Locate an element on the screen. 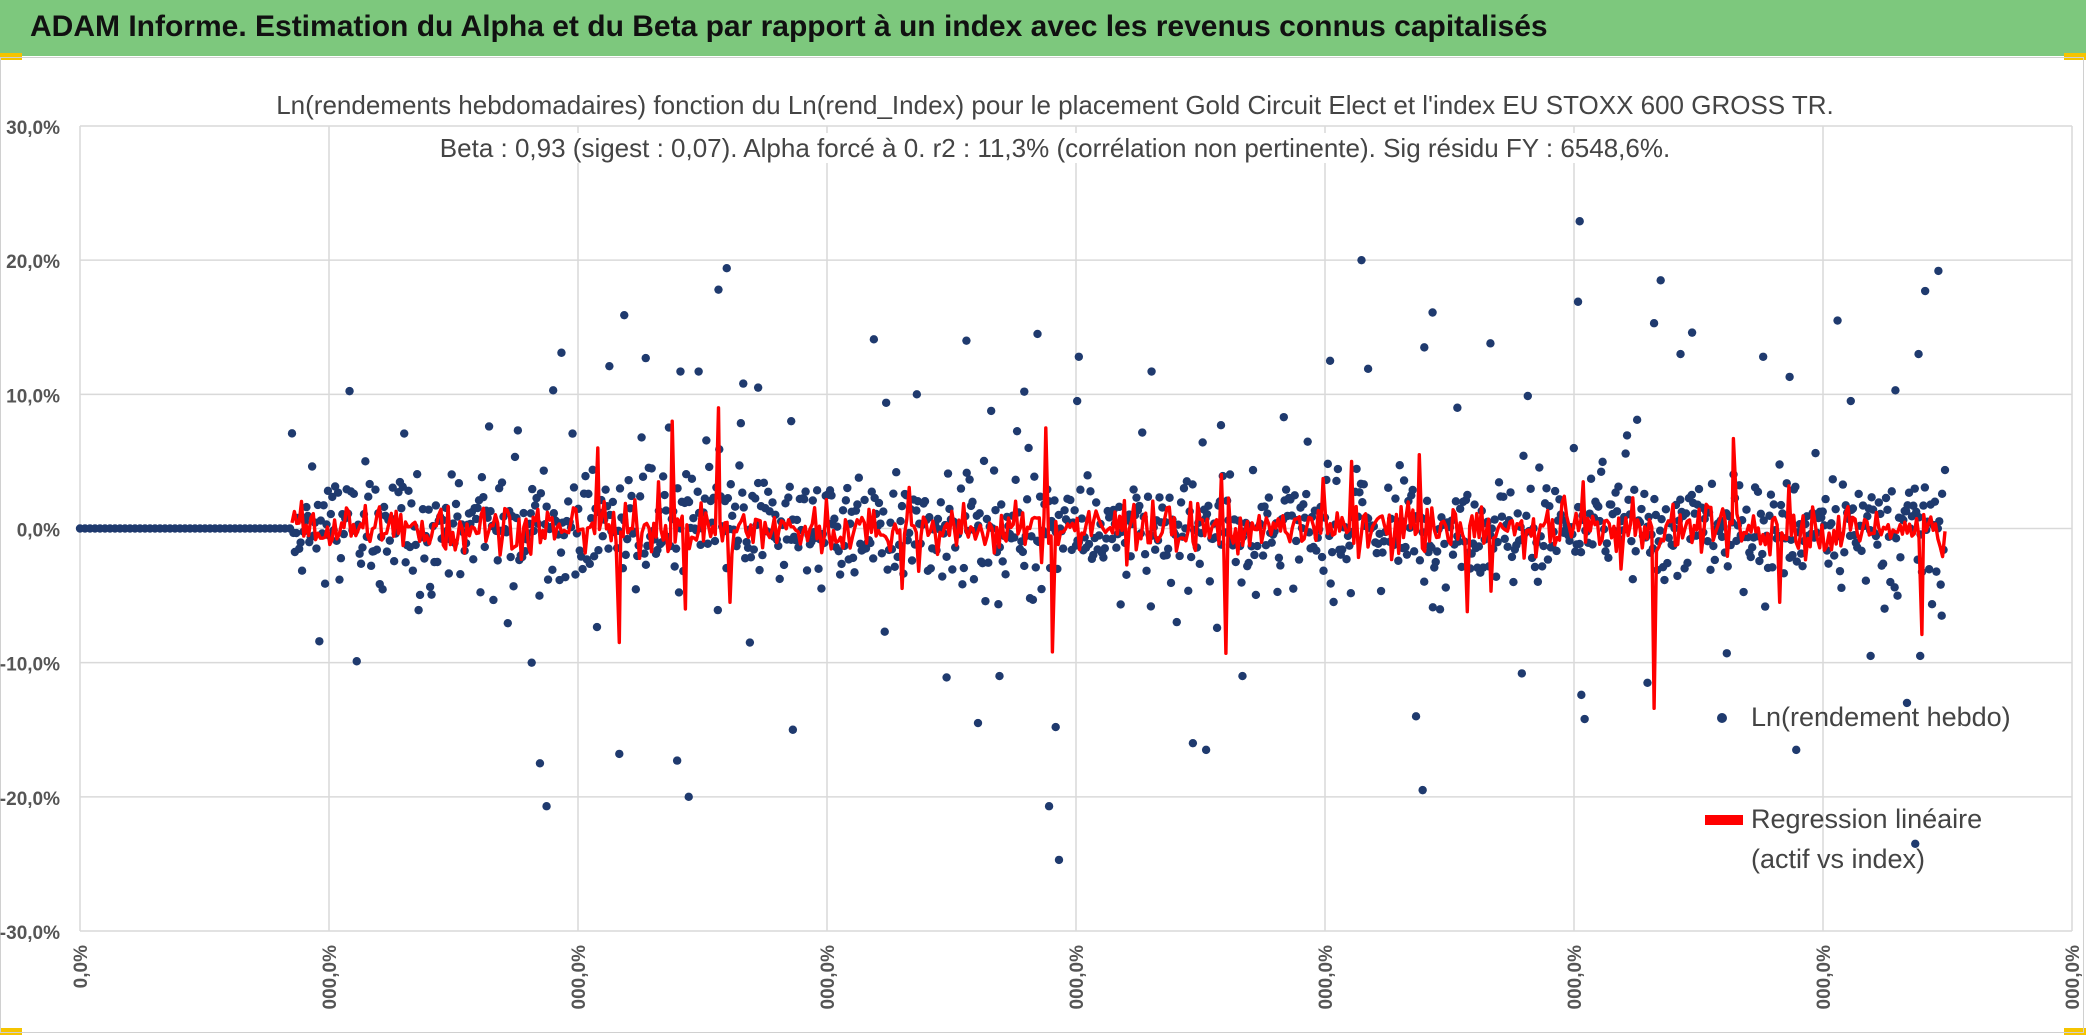  corner-marker-top-left is located at coordinates (11, 56).